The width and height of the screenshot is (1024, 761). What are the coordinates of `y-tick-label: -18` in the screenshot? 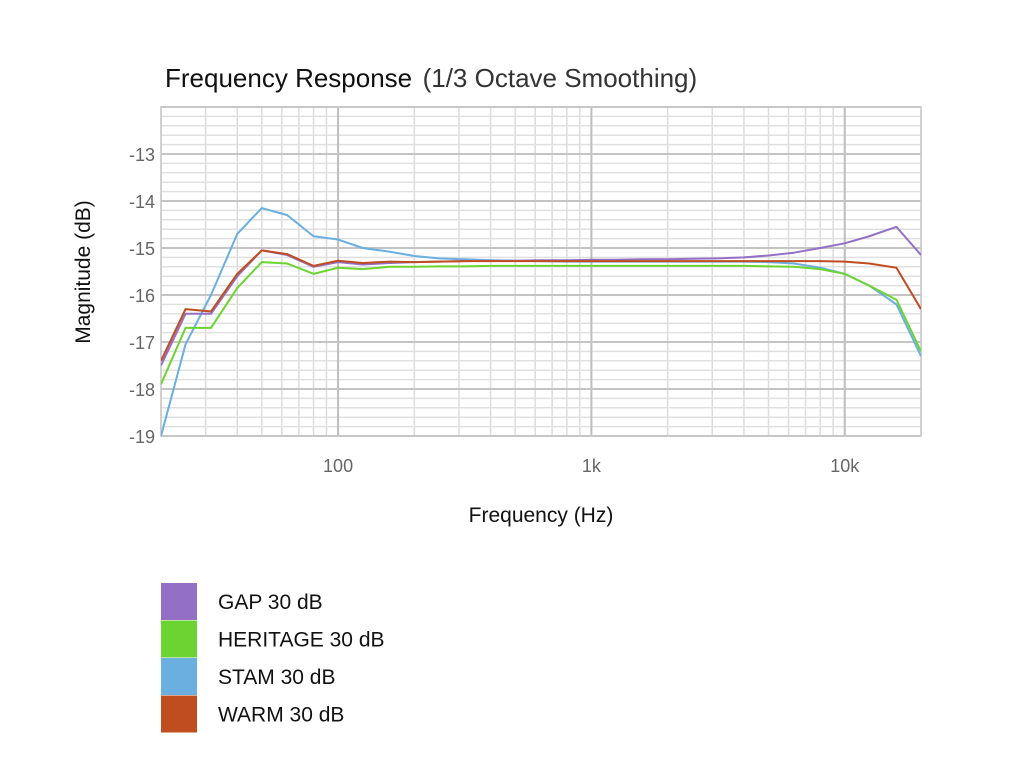 It's located at (142, 390).